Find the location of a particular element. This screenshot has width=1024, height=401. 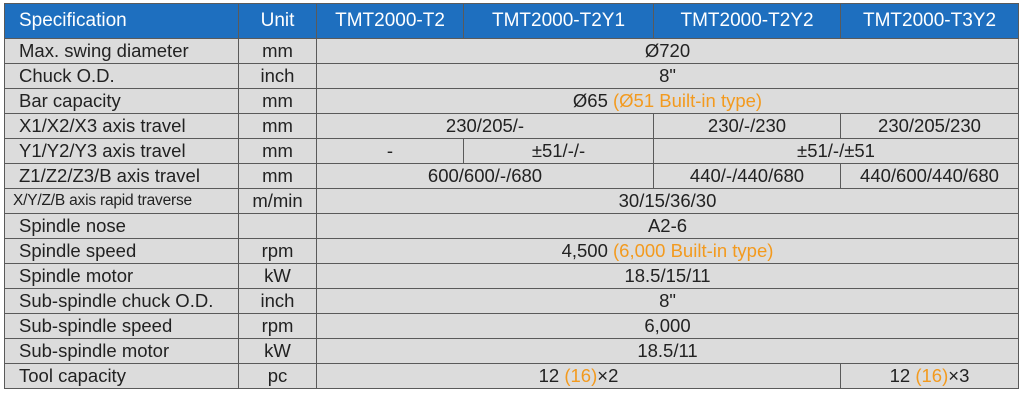

value-text: ×3 is located at coordinates (959, 375).